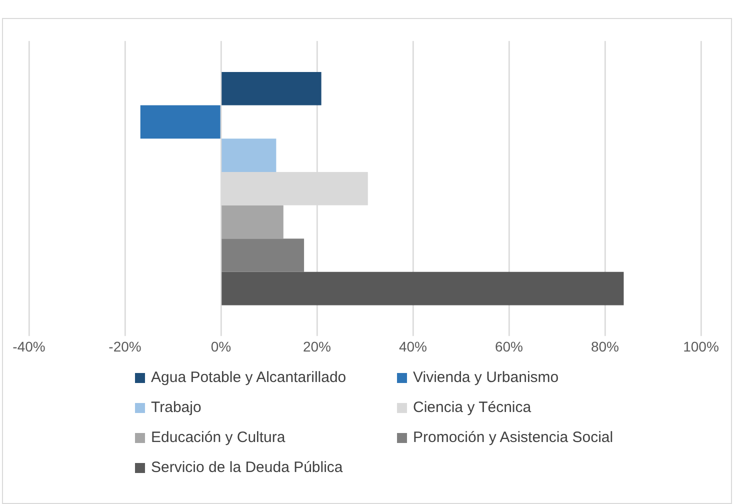 This screenshot has height=504, width=734. I want to click on legend-label: Ciencia y Técnica, so click(472, 407).